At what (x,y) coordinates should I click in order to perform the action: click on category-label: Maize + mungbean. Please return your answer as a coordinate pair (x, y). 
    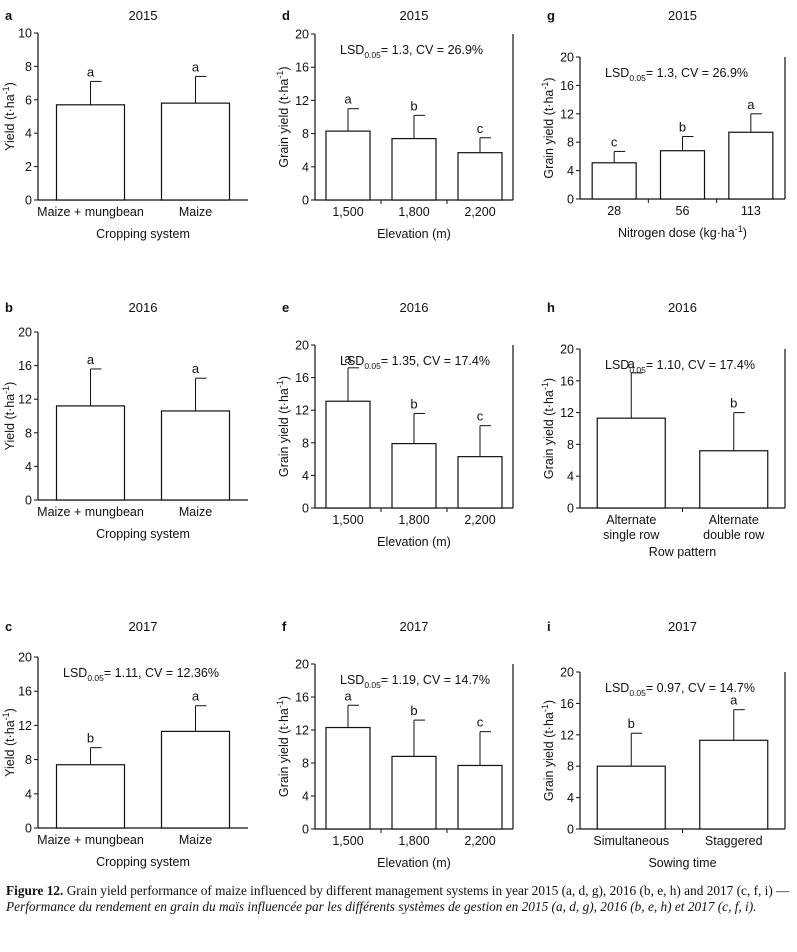
    Looking at the image, I should click on (90, 840).